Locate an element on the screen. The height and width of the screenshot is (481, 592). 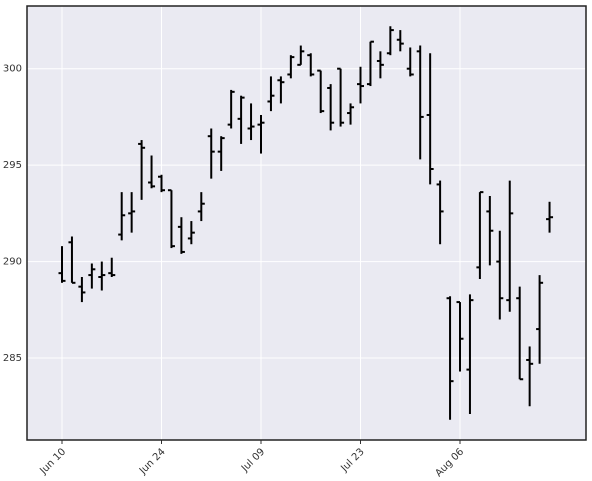
x-tick-label: Jun 24 is located at coordinates (152, 461).